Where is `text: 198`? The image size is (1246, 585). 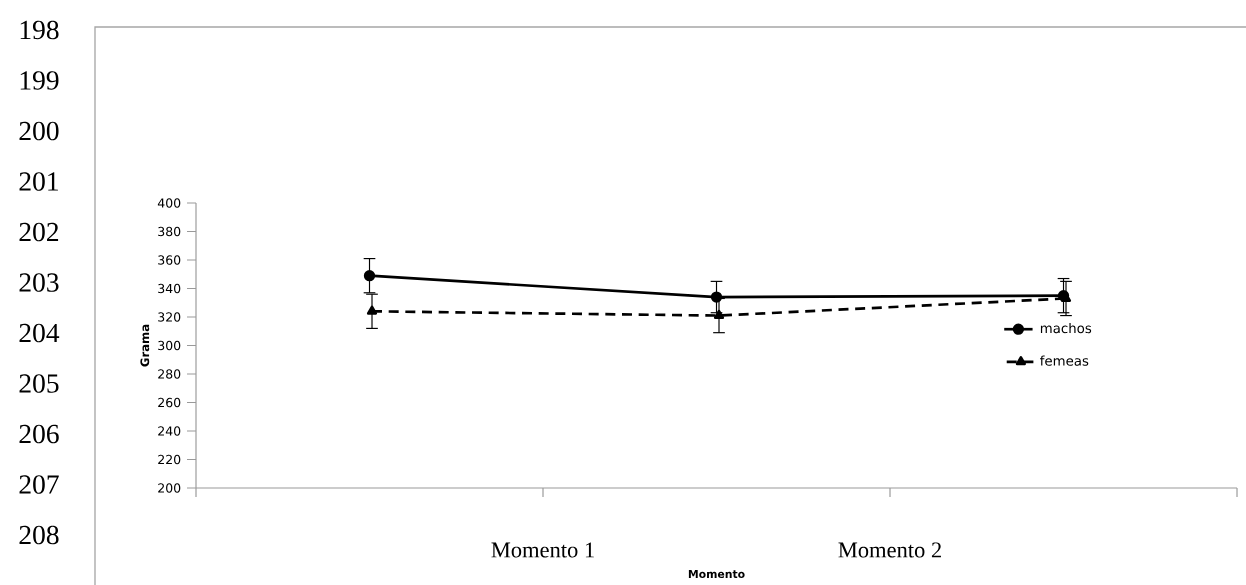 text: 198 is located at coordinates (39, 30).